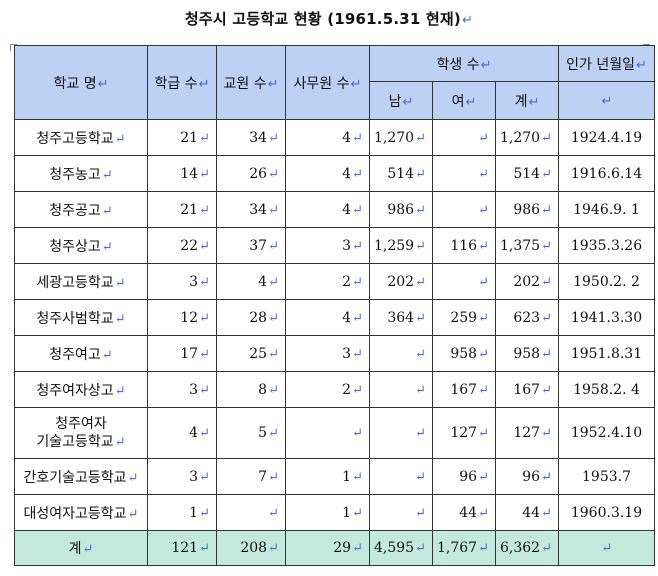 The height and width of the screenshot is (576, 658). I want to click on table-row: 청주여고↵ 17↵ 25↵ 3↵ ↵ 958↵ 958↵ 1951.8.31, so click(334, 353).